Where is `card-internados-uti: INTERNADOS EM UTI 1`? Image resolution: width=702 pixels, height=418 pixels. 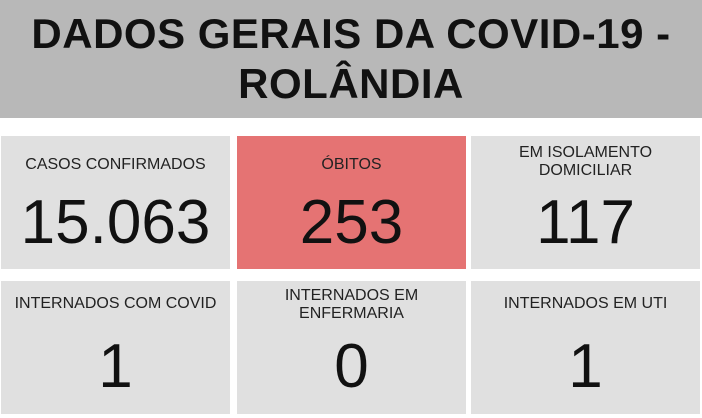 card-internados-uti: INTERNADOS EM UTI 1 is located at coordinates (585, 347).